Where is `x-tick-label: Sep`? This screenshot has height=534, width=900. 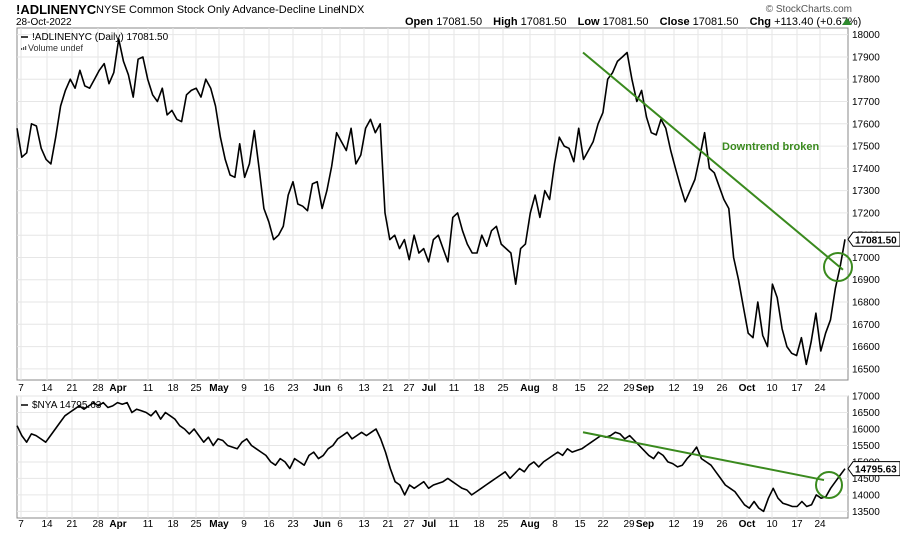 x-tick-label: Sep is located at coordinates (645, 524).